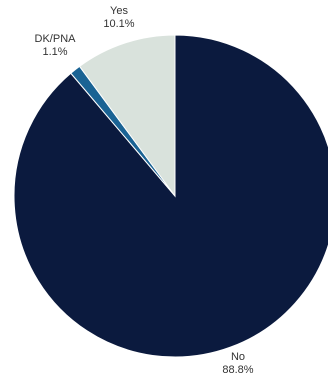  Describe the element at coordinates (118, 24) in the screenshot. I see `slice-label-value: 10.1%` at that location.